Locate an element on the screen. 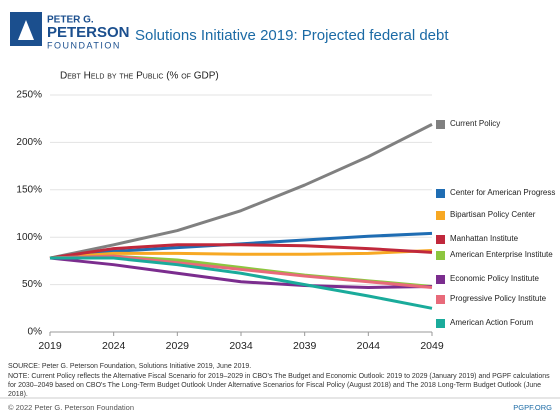 The width and height of the screenshot is (560, 420). legend-label: Economic Policy Institute is located at coordinates (494, 278).